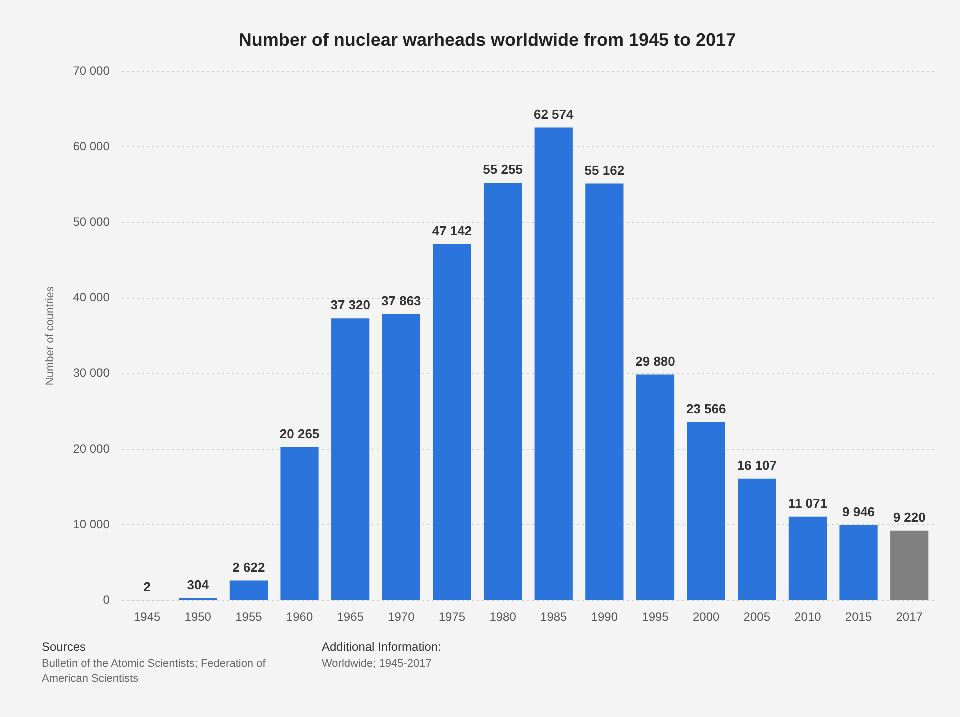 The image size is (960, 717). Describe the element at coordinates (154, 672) in the screenshot. I see `text: Bulletin of the Atomic Scientists; Federation of American Scientists` at that location.